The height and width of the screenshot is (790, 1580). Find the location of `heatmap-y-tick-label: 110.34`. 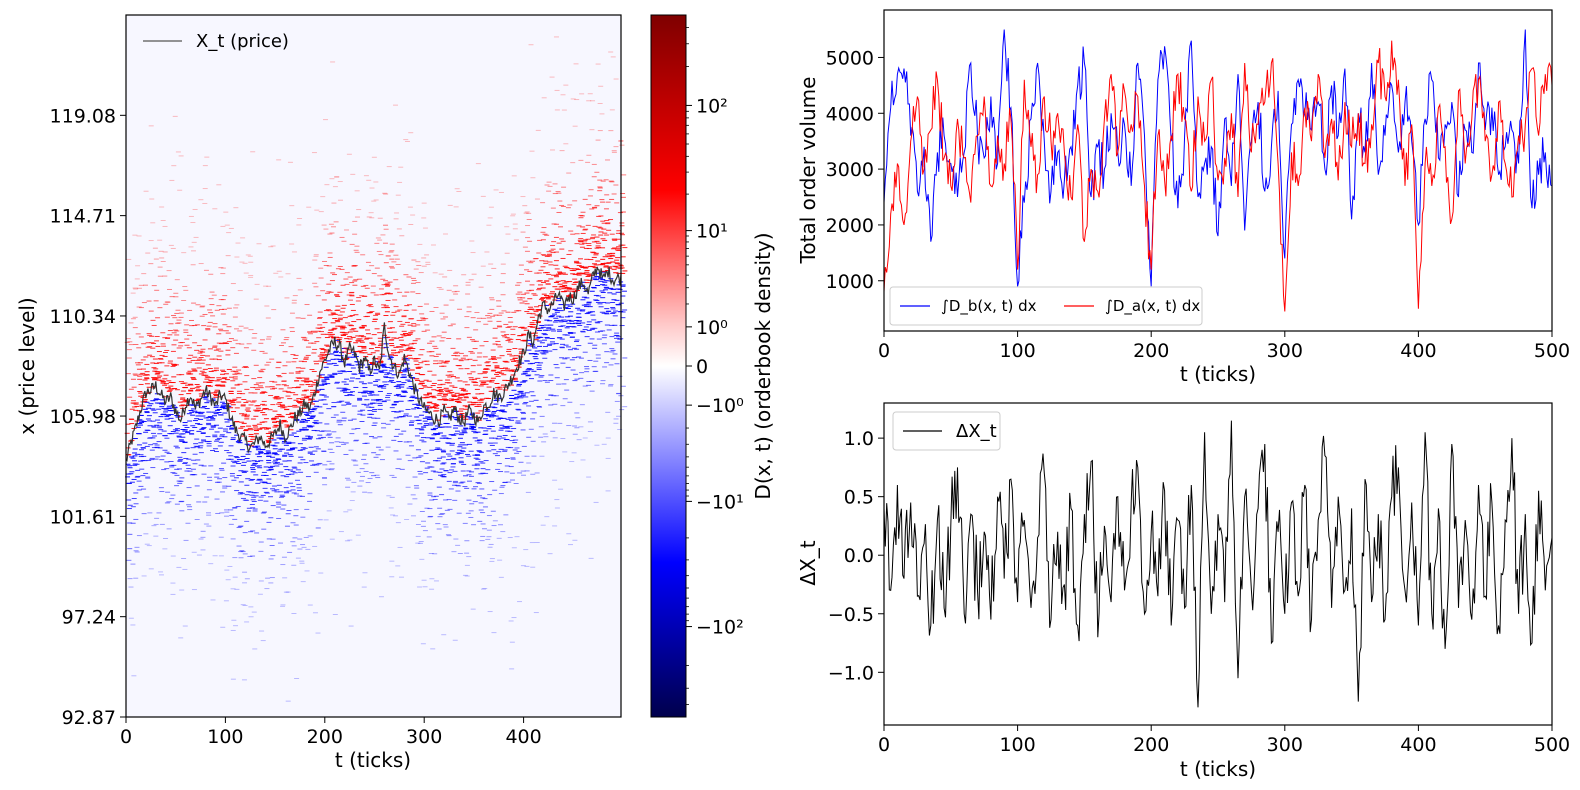

heatmap-y-tick-label: 110.34 is located at coordinates (83, 317).